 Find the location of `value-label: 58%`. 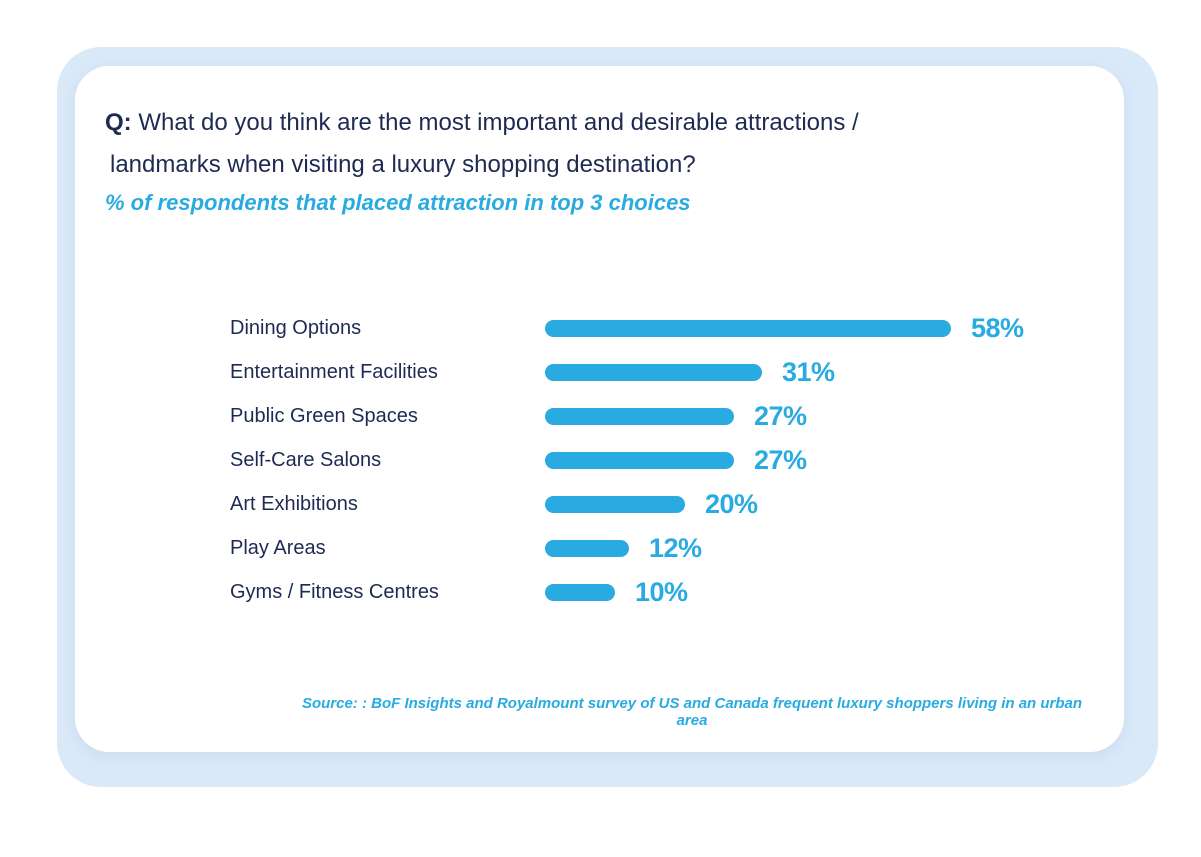

value-label: 58% is located at coordinates (997, 327).